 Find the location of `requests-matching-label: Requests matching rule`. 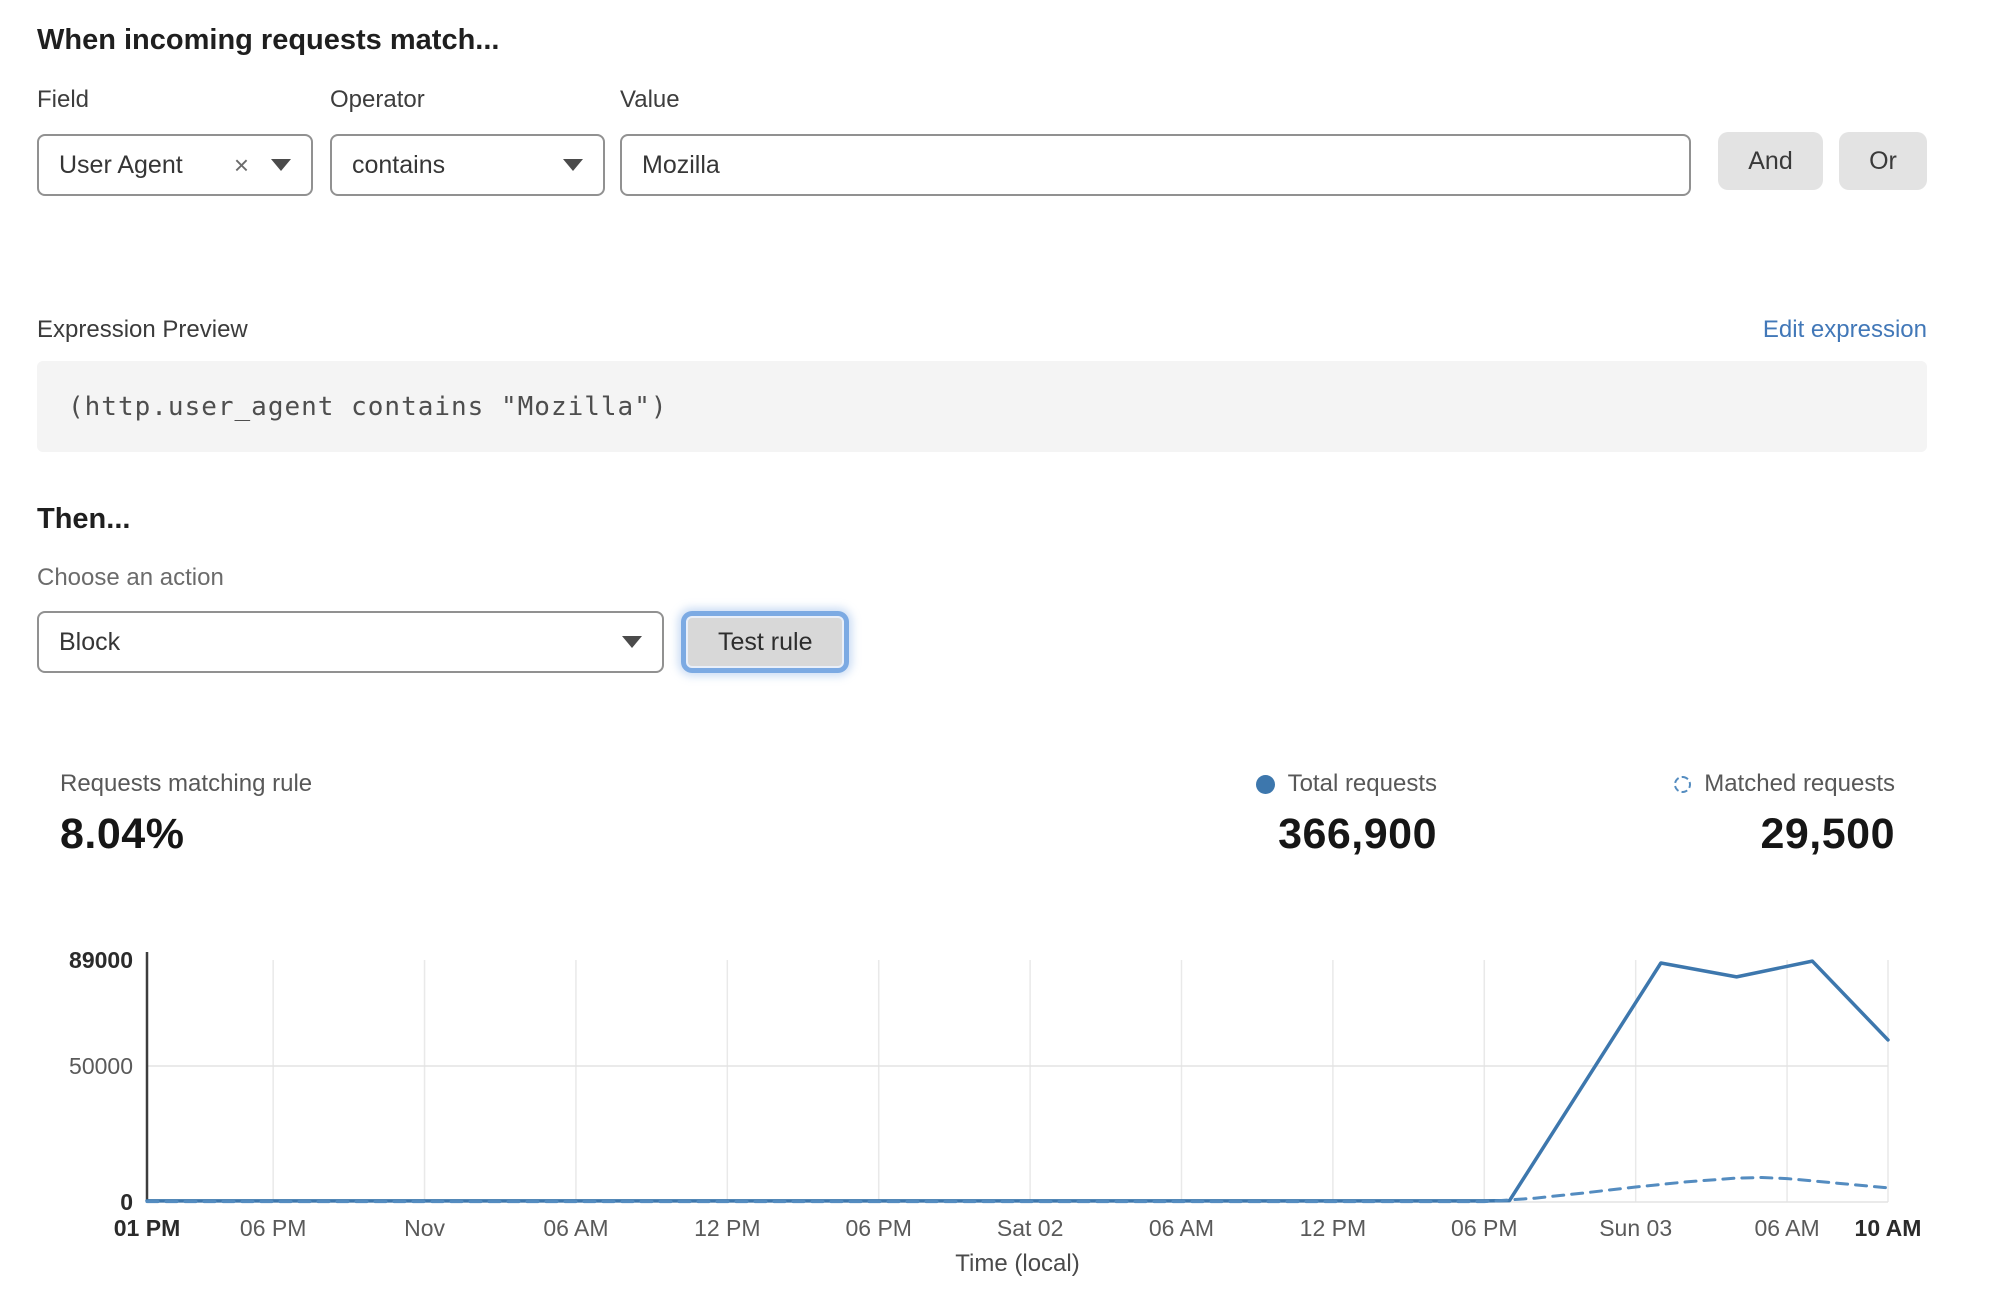

requests-matching-label: Requests matching rule is located at coordinates (186, 783).